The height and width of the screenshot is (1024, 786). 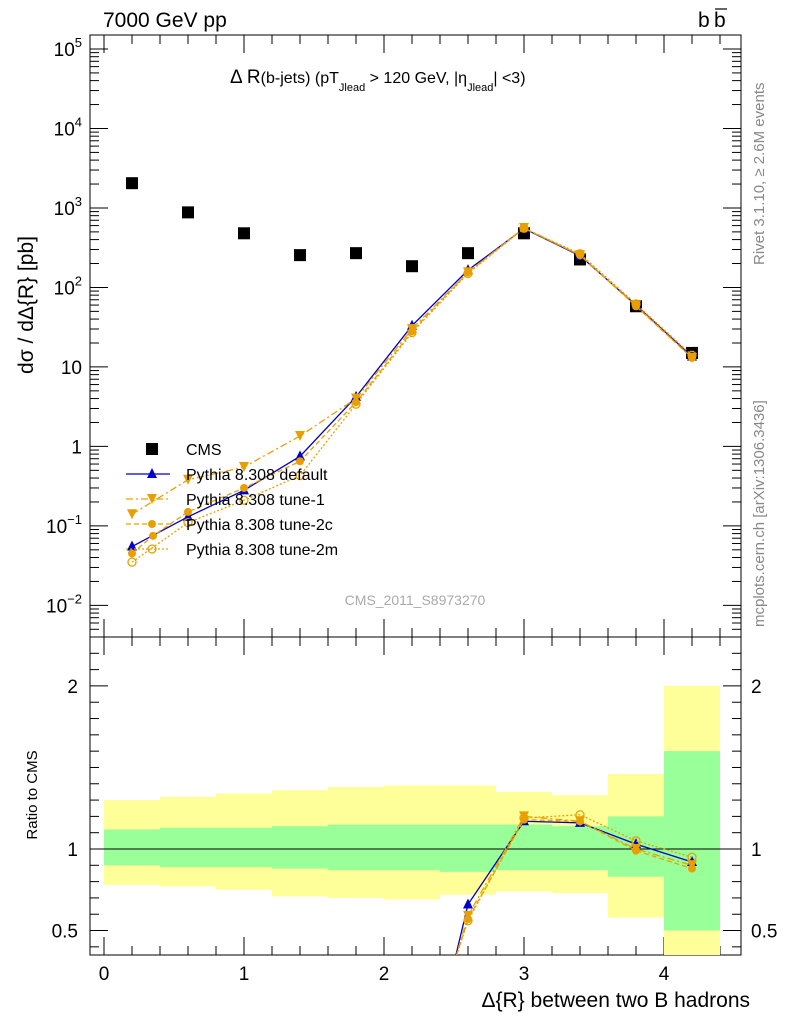 I want to click on legend-label-2: Pythia 8.308 tune-1, so click(x=255, y=500).